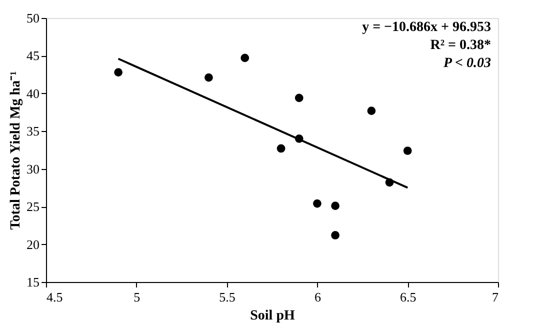 The image size is (550, 334). Describe the element at coordinates (33, 56) in the screenshot. I see `y-tick-label: 45` at that location.